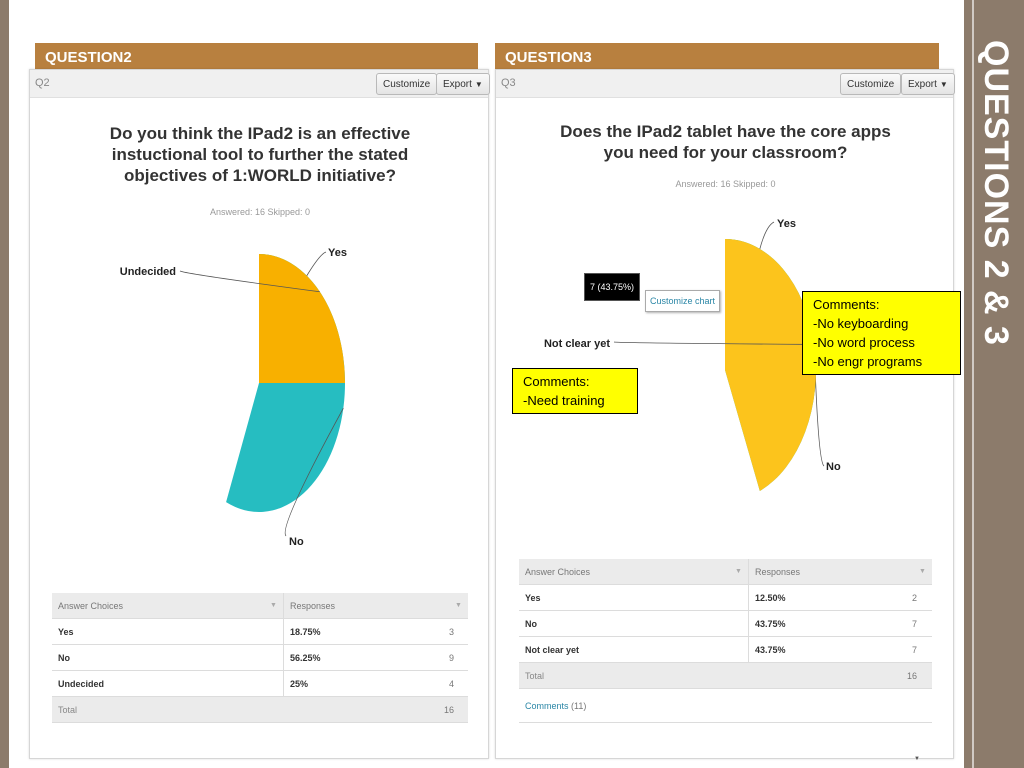  What do you see at coordinates (725, 650) in the screenshot?
I see `table-row: Not clear yet 43.75% 7` at bounding box center [725, 650].